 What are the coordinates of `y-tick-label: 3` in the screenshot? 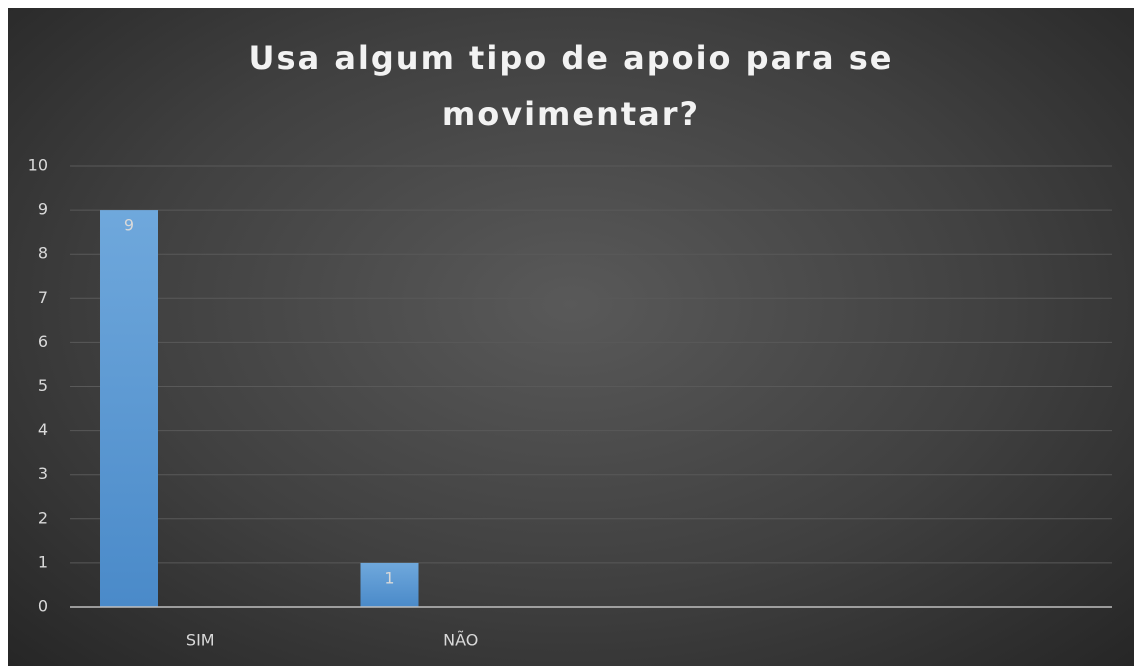 It's located at (43, 473).